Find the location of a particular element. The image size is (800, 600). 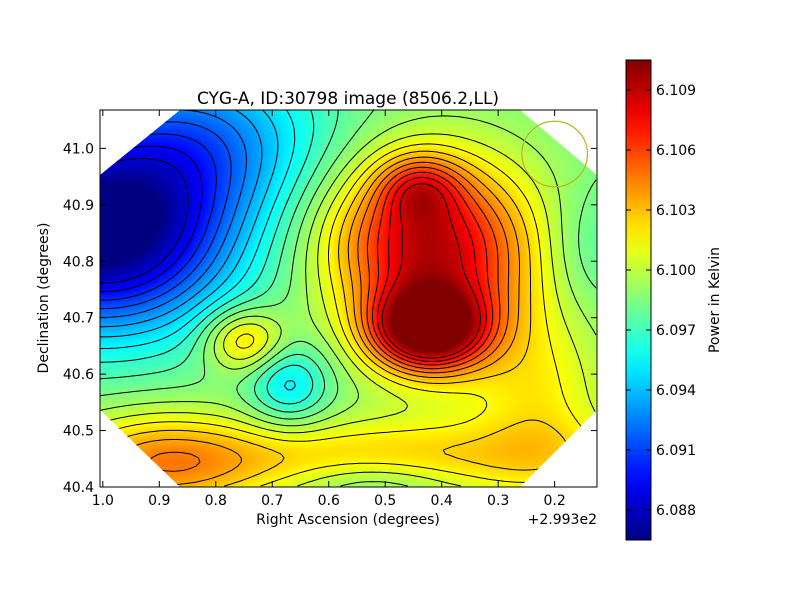

colorbar-tick-label: 6.103 is located at coordinates (676, 211).